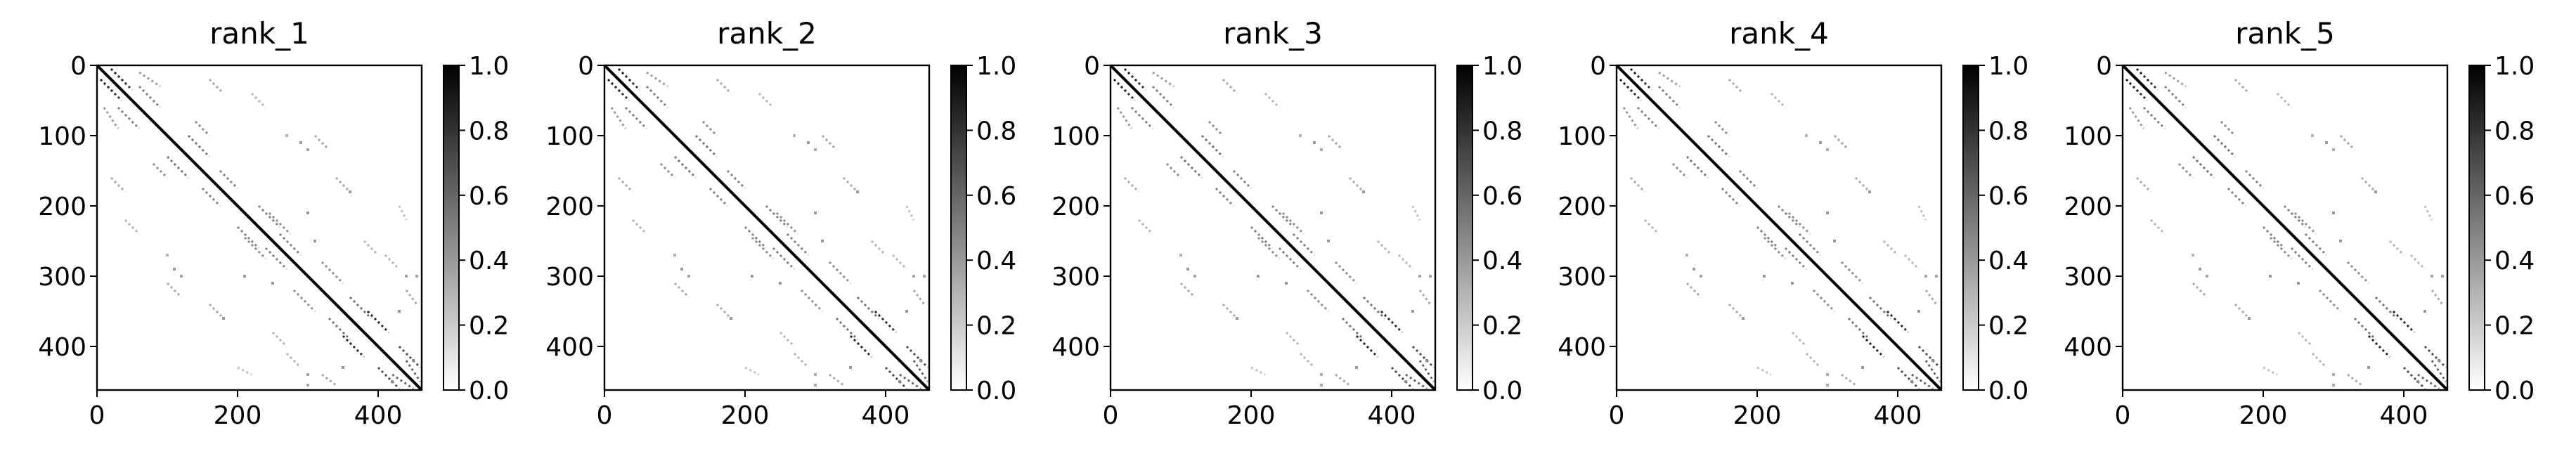  Describe the element at coordinates (2008, 196) in the screenshot. I see `colorbar-tick-label: 0.6` at that location.